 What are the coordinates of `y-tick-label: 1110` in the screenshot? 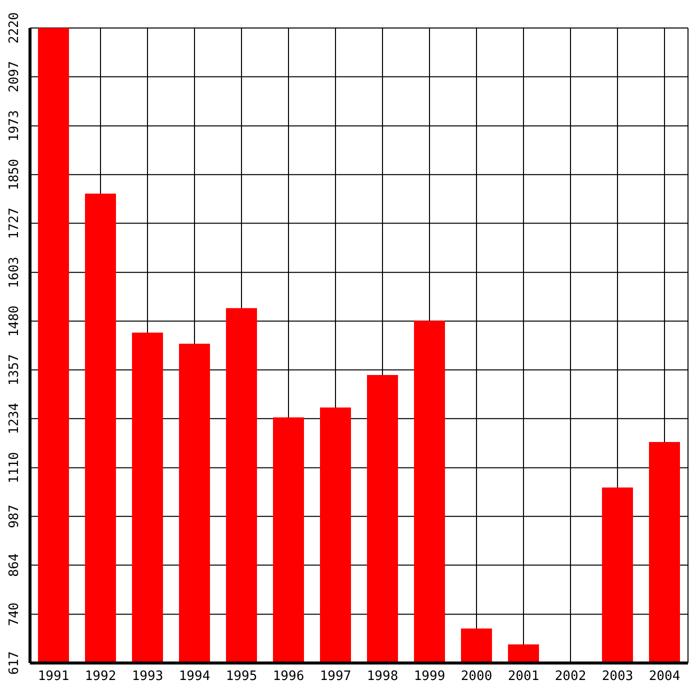 It's located at (14, 468).